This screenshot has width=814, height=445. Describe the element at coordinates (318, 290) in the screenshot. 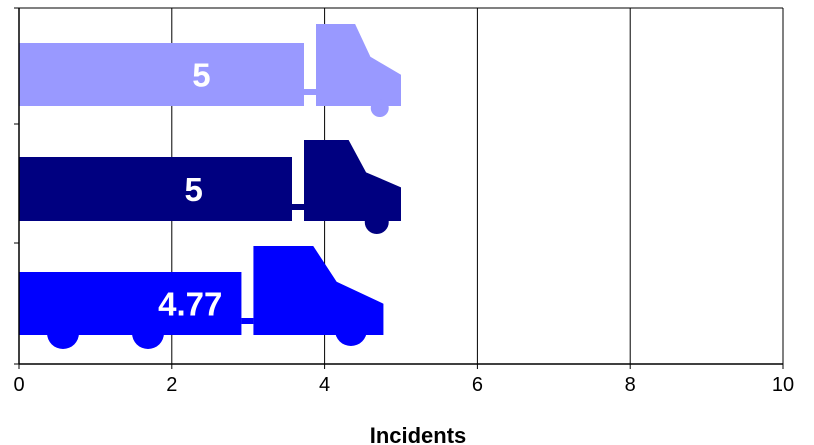

I see `truck-with-trailer-icon` at that location.